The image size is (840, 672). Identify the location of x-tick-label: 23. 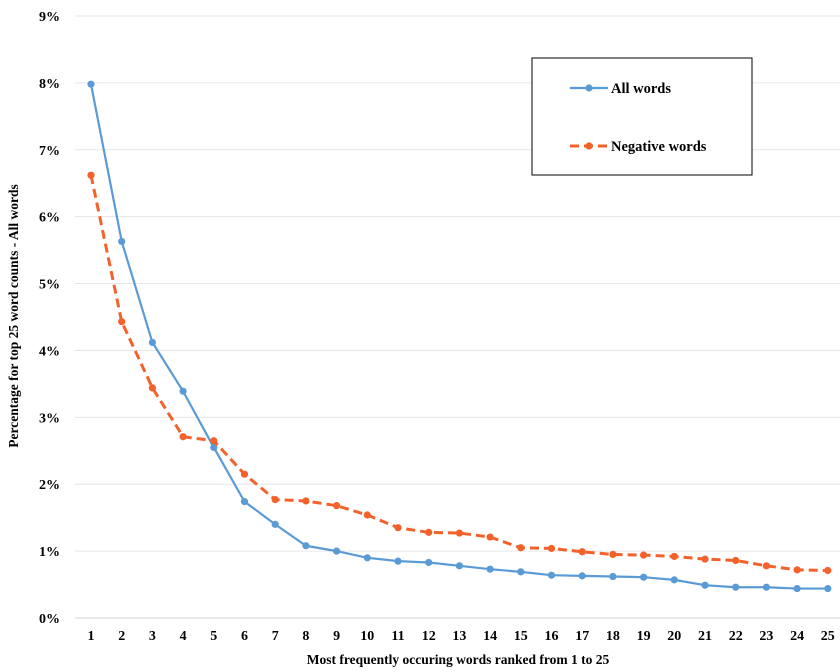
(766, 636).